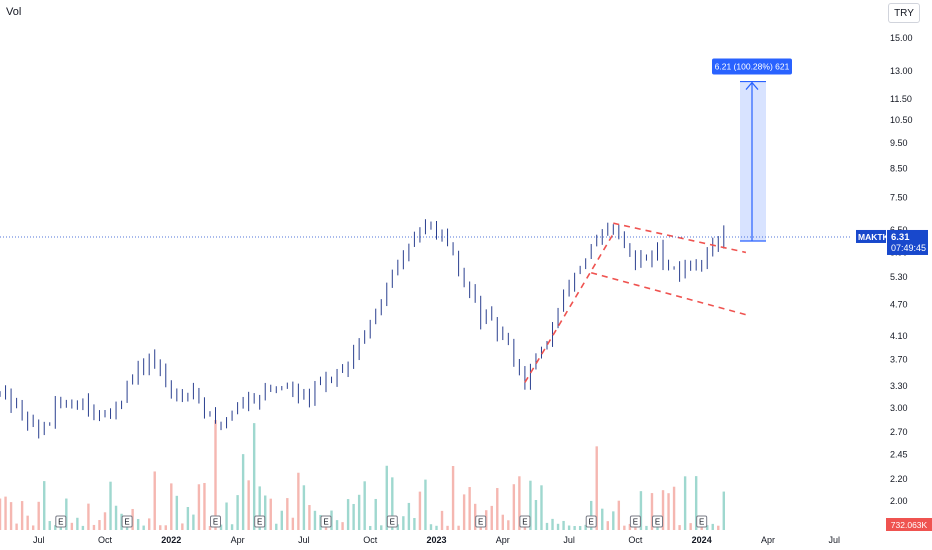  I want to click on x-tick-label: Oct, so click(105, 540).